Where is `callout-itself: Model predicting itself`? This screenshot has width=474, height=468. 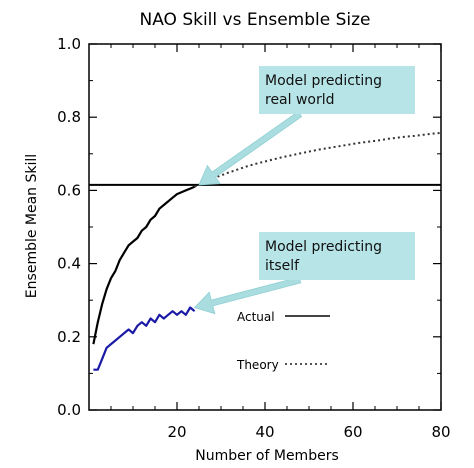 callout-itself: Model predicting itself is located at coordinates (337, 256).